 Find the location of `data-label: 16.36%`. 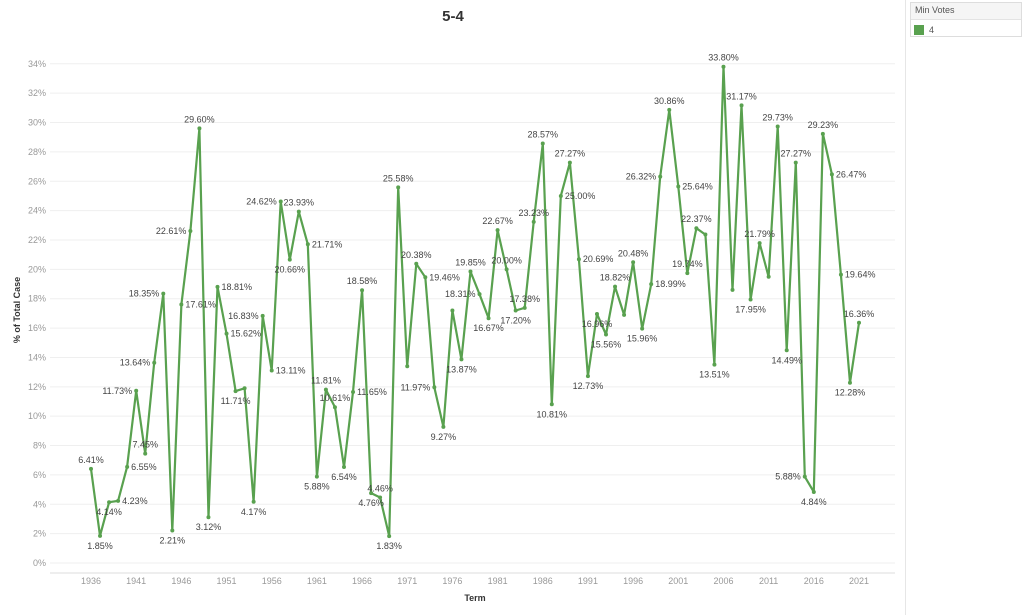

data-label: 16.36% is located at coordinates (859, 314).